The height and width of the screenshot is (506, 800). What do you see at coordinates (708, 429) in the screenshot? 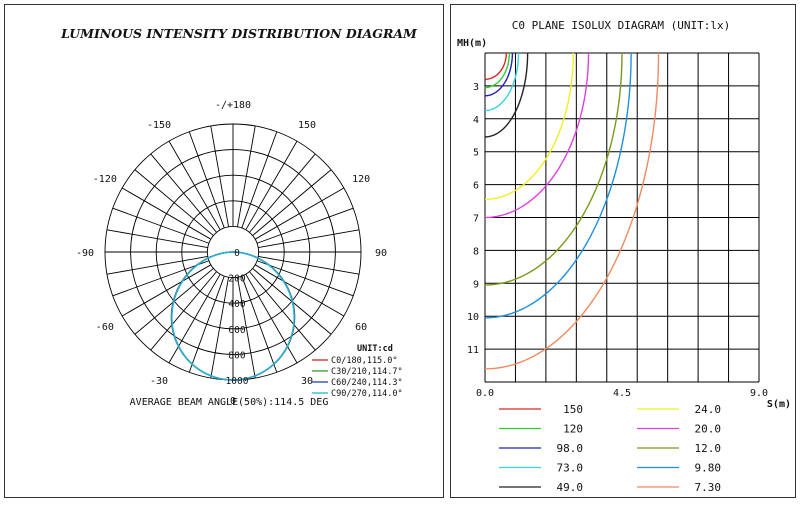
I see `isolux-legend-label: 20.0` at bounding box center [708, 429].